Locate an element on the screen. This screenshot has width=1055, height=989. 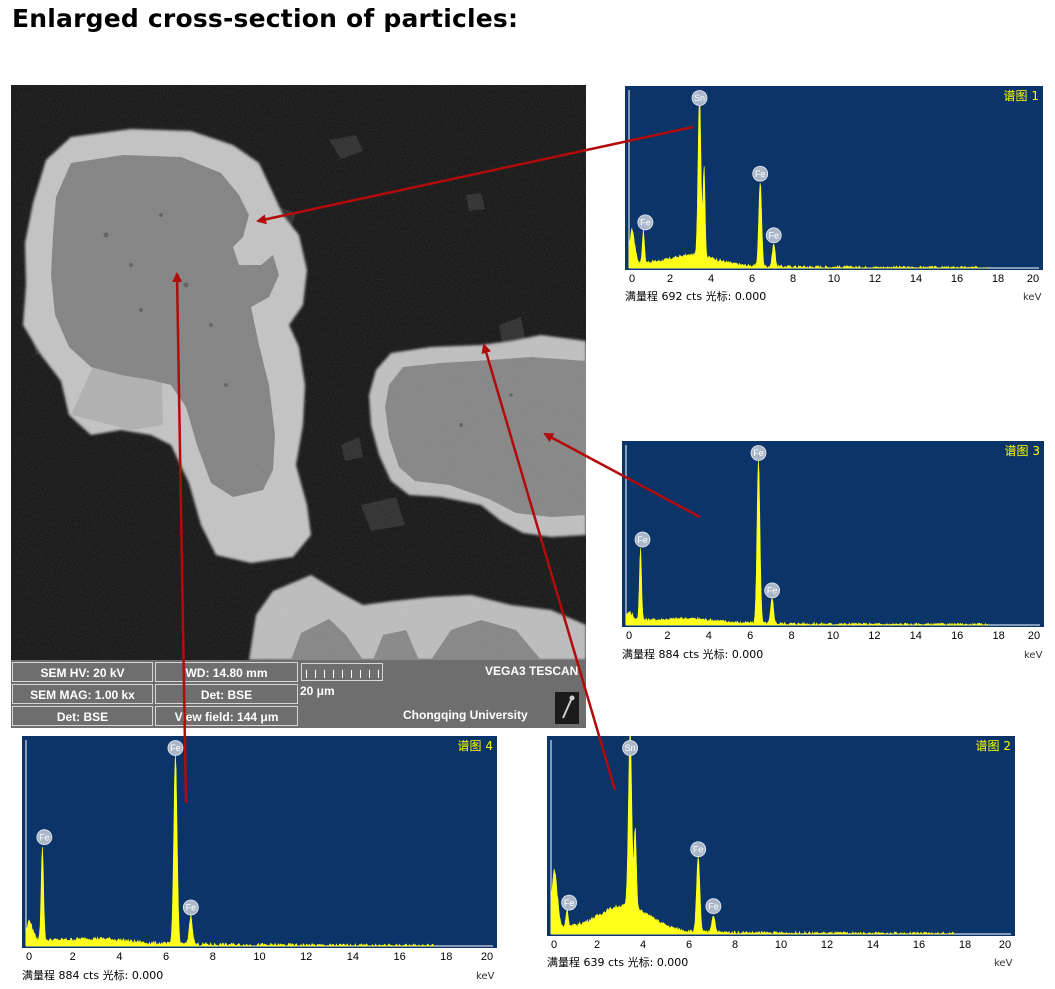
spec-2-x-tick-label: 10 is located at coordinates (781, 945).